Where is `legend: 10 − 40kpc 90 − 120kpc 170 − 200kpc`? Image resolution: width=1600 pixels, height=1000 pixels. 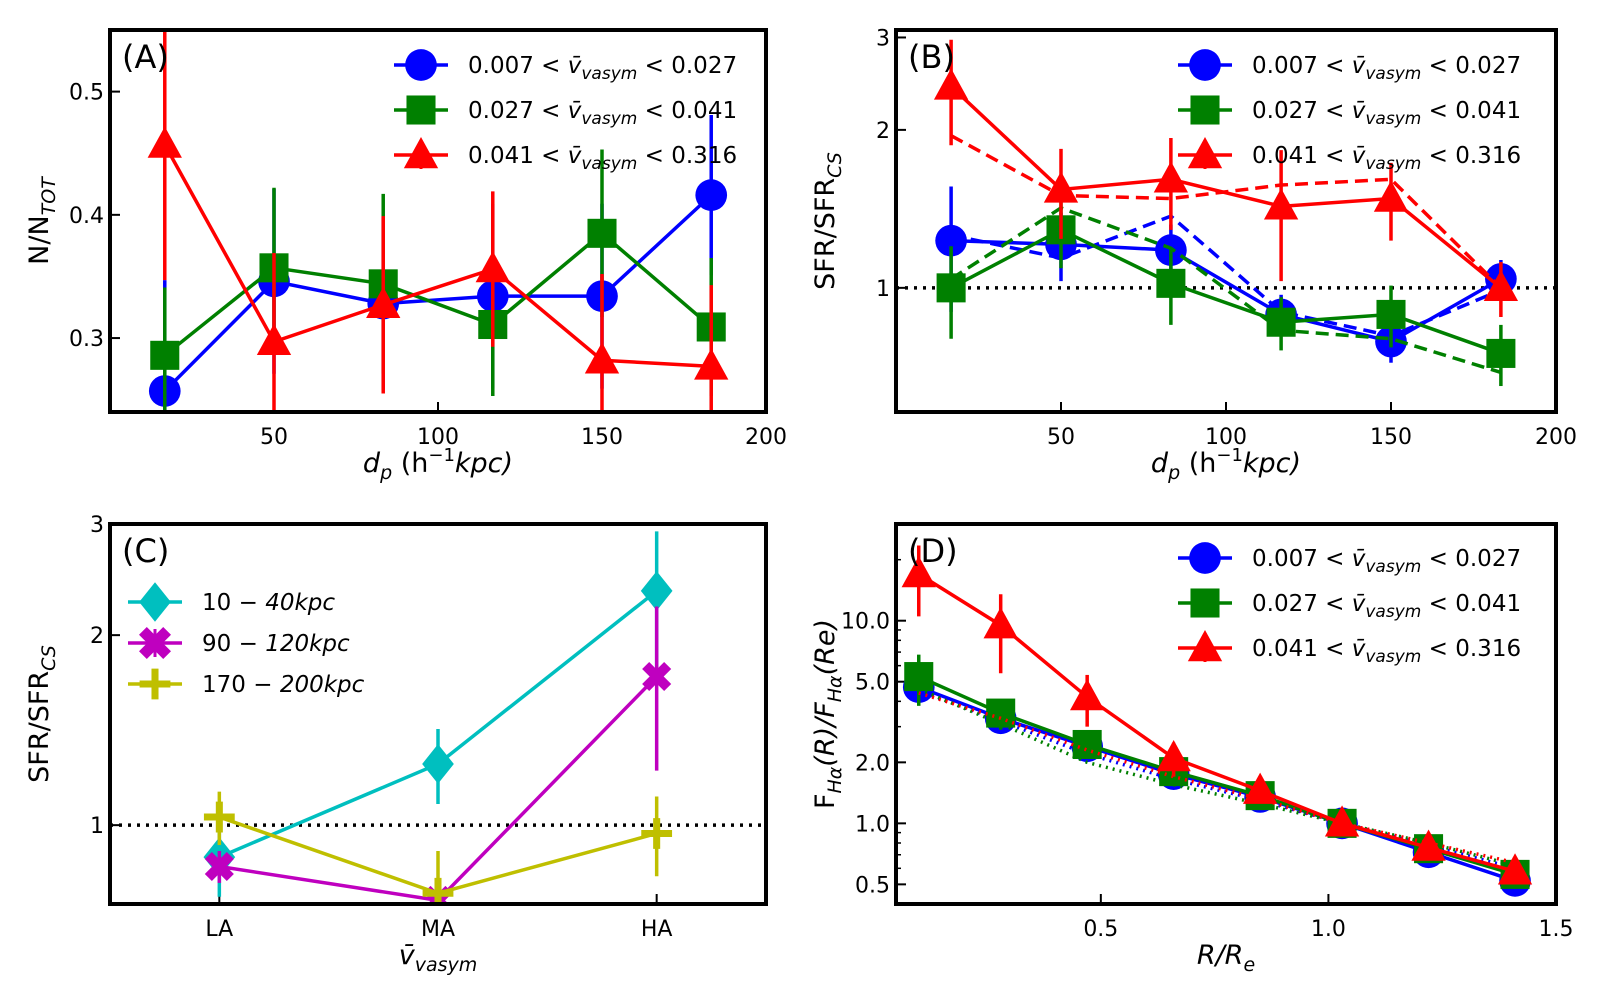
legend: 10 − 40kpc 90 − 120kpc 170 − 200kpc is located at coordinates (246, 641).